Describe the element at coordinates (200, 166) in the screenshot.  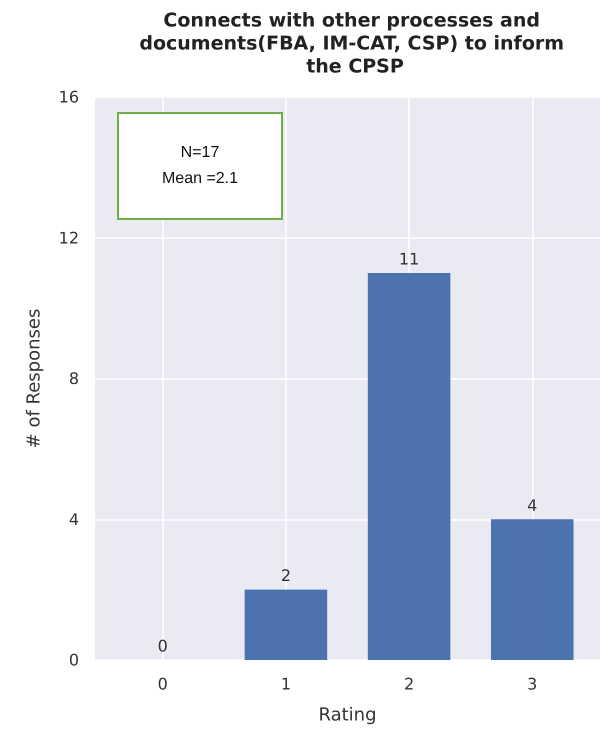
I see `note-box: N=17 Mean =2.1` at that location.